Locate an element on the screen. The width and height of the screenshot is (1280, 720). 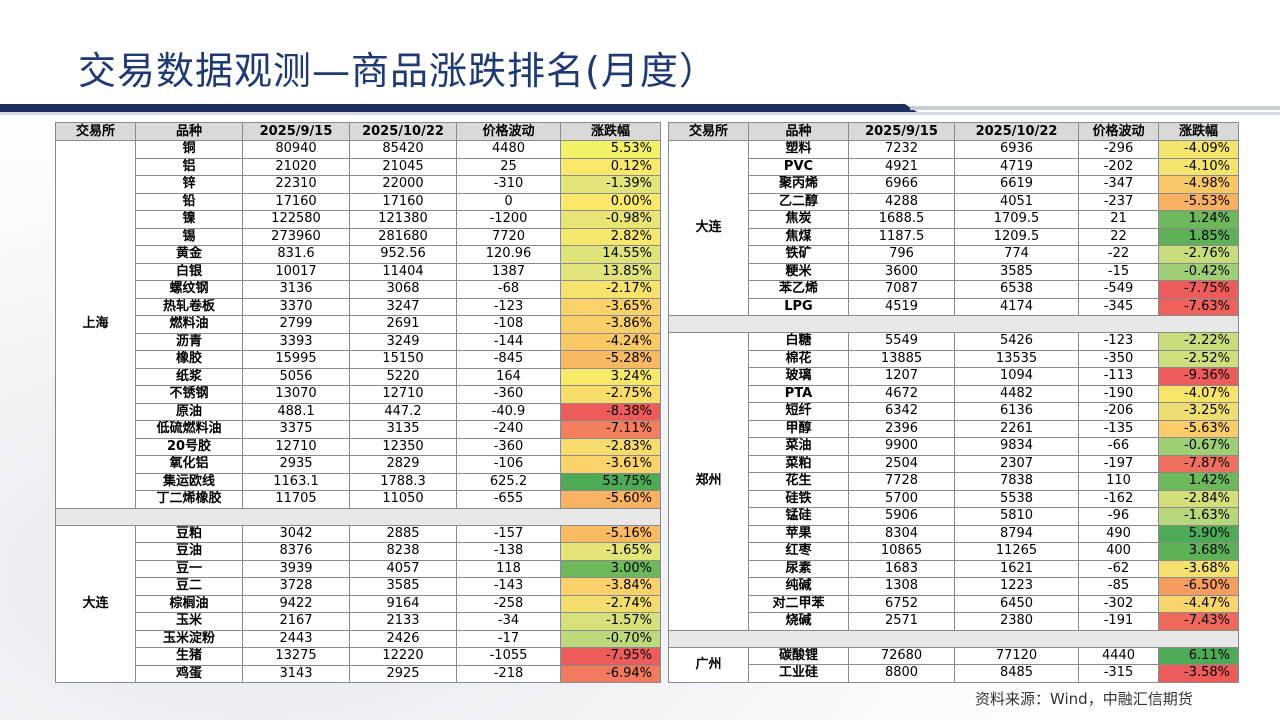
price-date2-cell: 6936 is located at coordinates (1016, 149).